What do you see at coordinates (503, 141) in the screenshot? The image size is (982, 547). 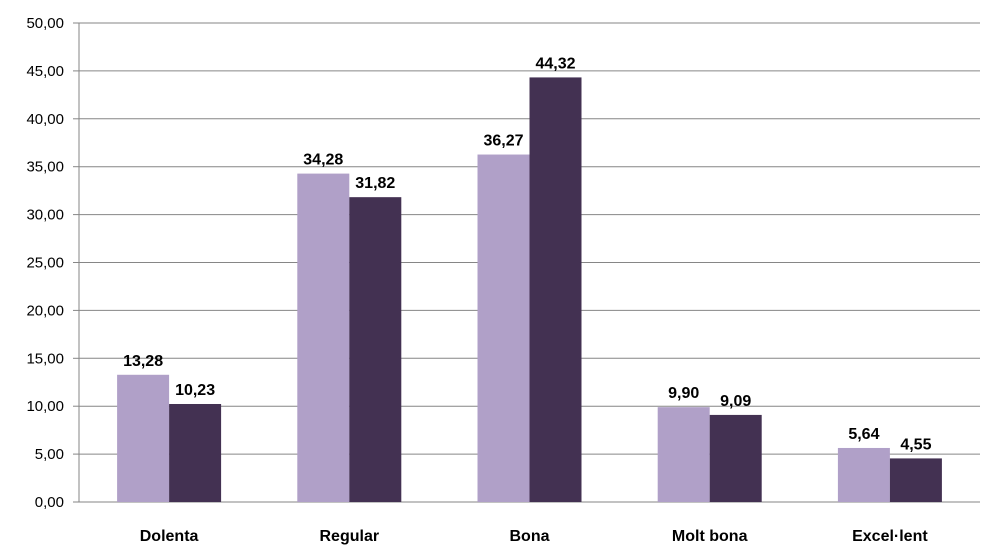 I see `data-label: 36,27` at bounding box center [503, 141].